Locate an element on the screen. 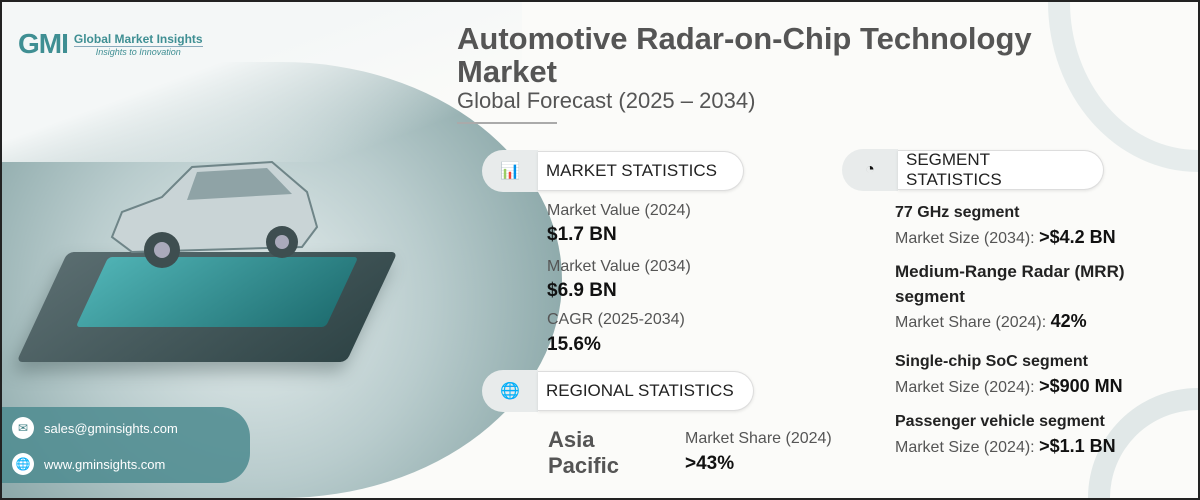  stat-value: $1.7 BN is located at coordinates (582, 234).